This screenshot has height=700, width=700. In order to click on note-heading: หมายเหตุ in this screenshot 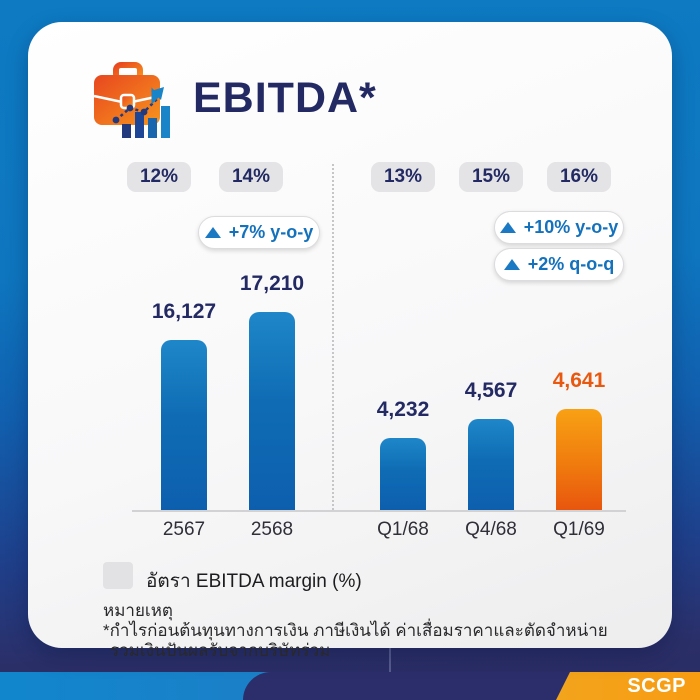, I will do `click(138, 610)`.